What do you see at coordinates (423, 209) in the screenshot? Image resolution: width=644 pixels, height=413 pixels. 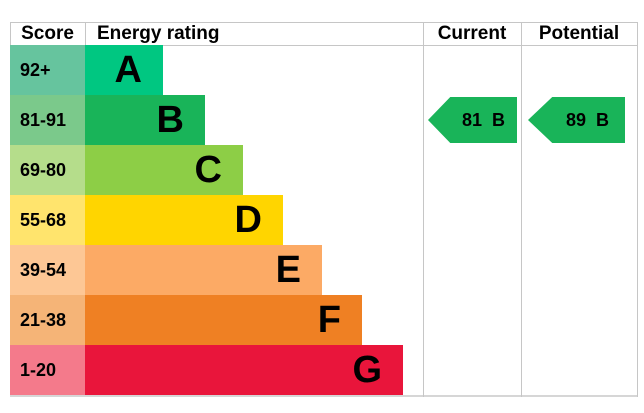 I see `current-column-left-border` at bounding box center [423, 209].